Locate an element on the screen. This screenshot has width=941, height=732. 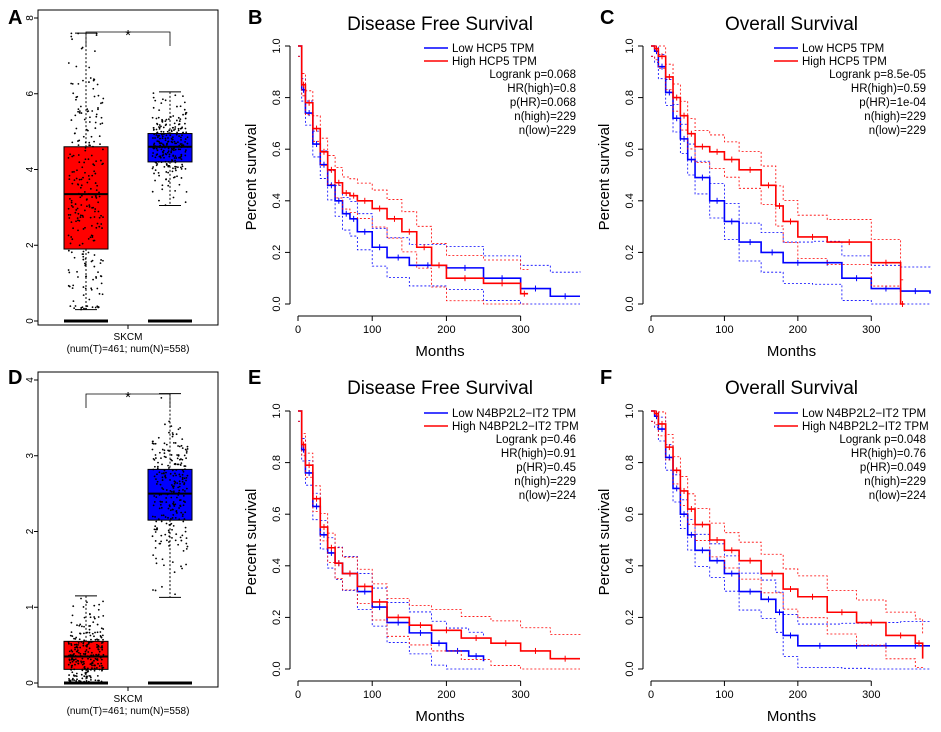
y-axis-label: Percent survival is located at coordinates (604, 177).